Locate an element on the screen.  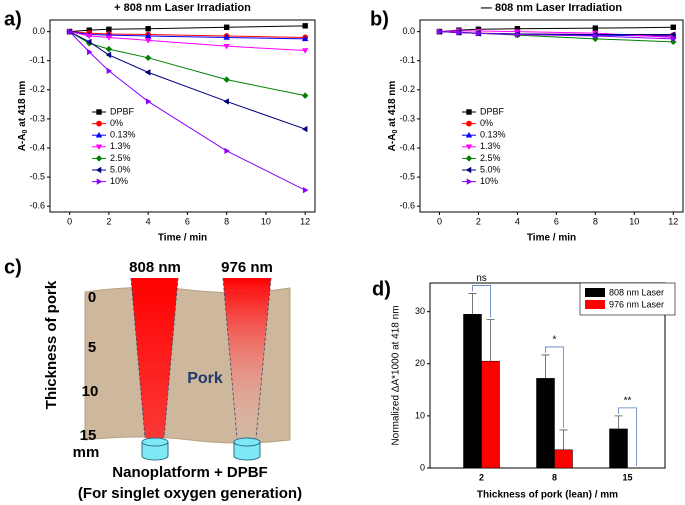
x-tick-label: 10 is located at coordinates (266, 221).